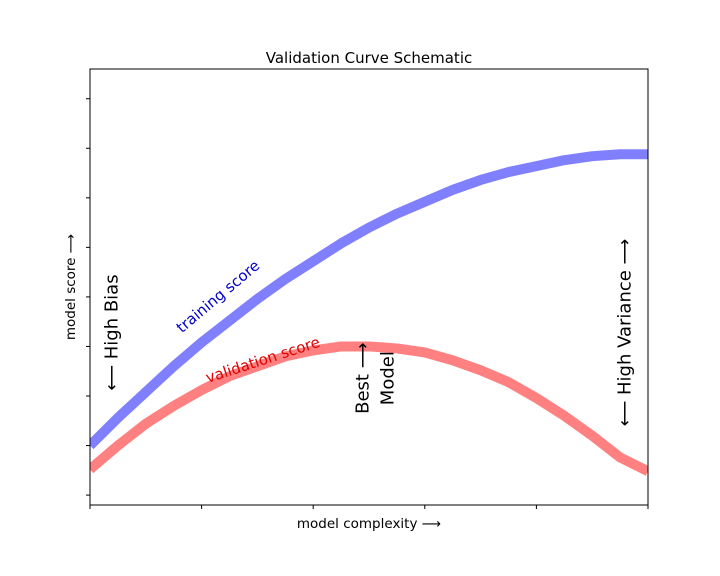 The width and height of the screenshot is (720, 576). I want to click on annotation-best: Best ⟶, so click(362, 377).